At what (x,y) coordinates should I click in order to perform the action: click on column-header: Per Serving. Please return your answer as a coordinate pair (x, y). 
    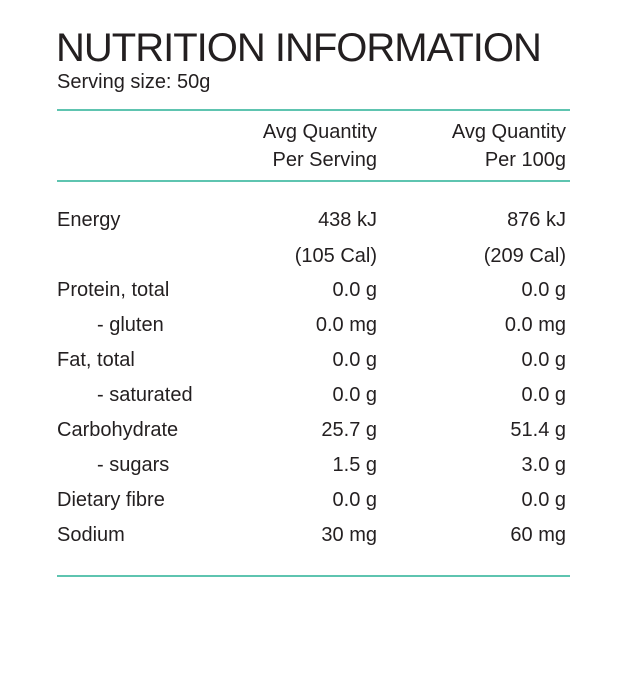
    Looking at the image, I should click on (325, 160).